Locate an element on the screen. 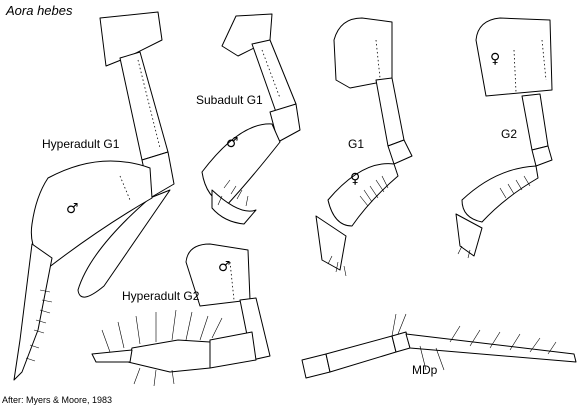 The image size is (584, 408). g1-female-carpus is located at coordinates (400, 152).